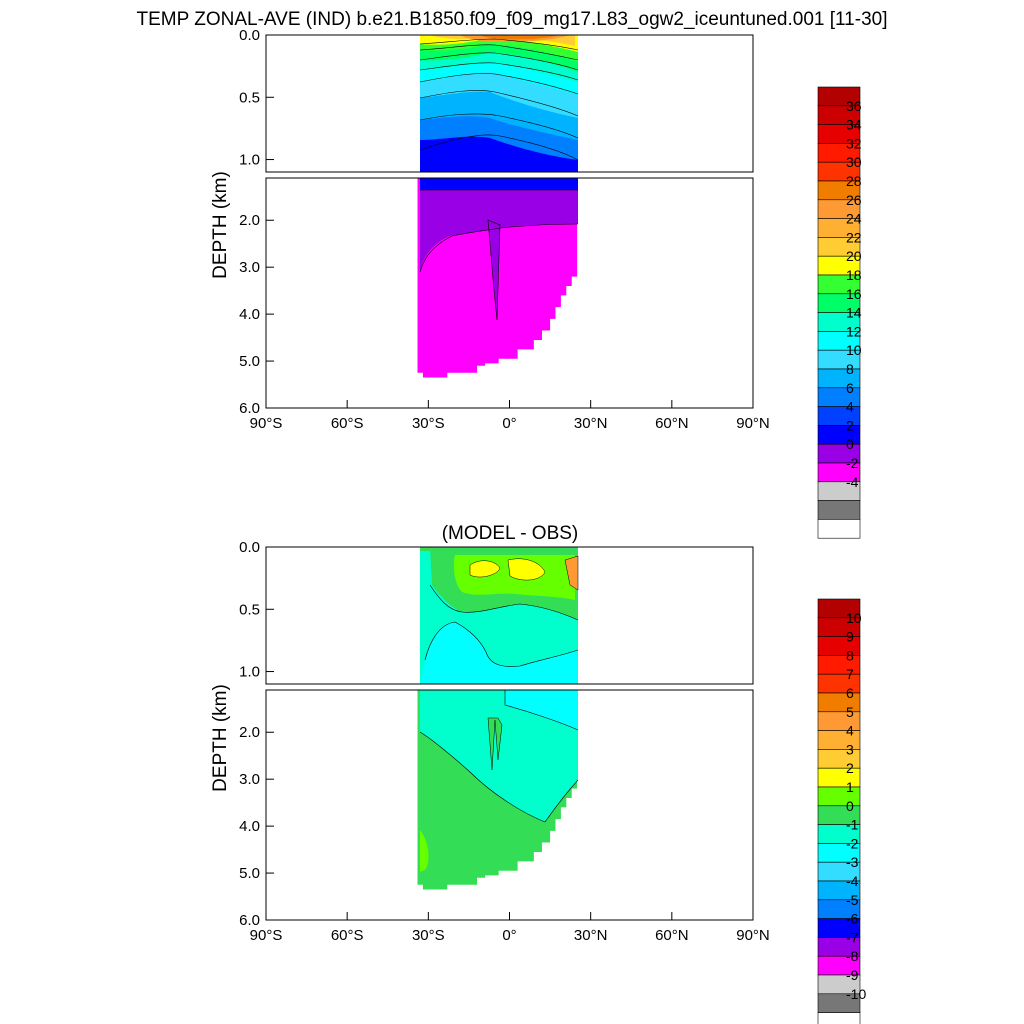 The image size is (1024, 1024). What do you see at coordinates (854, 143) in the screenshot?
I see `colorbar-label: 32` at bounding box center [854, 143].